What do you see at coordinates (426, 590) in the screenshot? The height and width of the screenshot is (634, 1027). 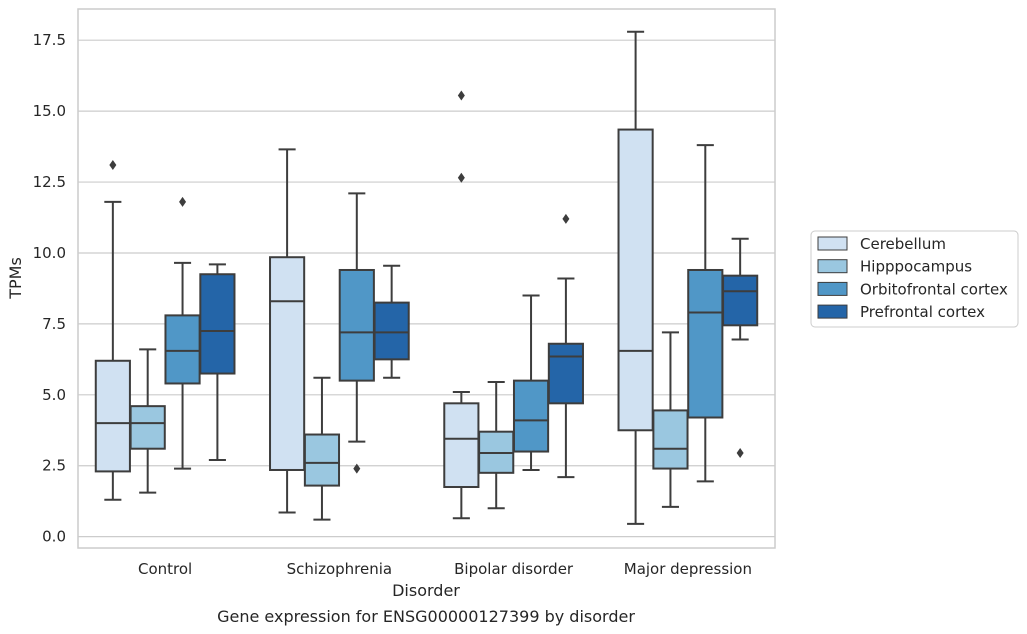 I see `x-axis-title: Disorder` at bounding box center [426, 590].